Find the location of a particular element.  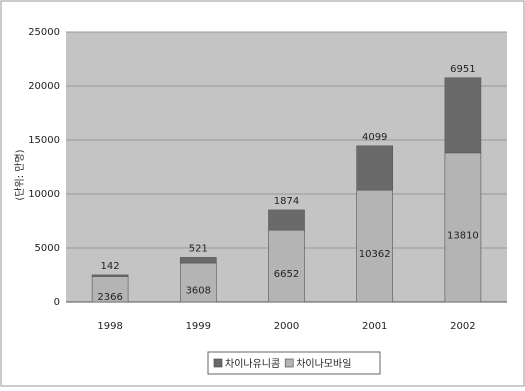

legend-label: 차이나모바일 is located at coordinates (323, 364).